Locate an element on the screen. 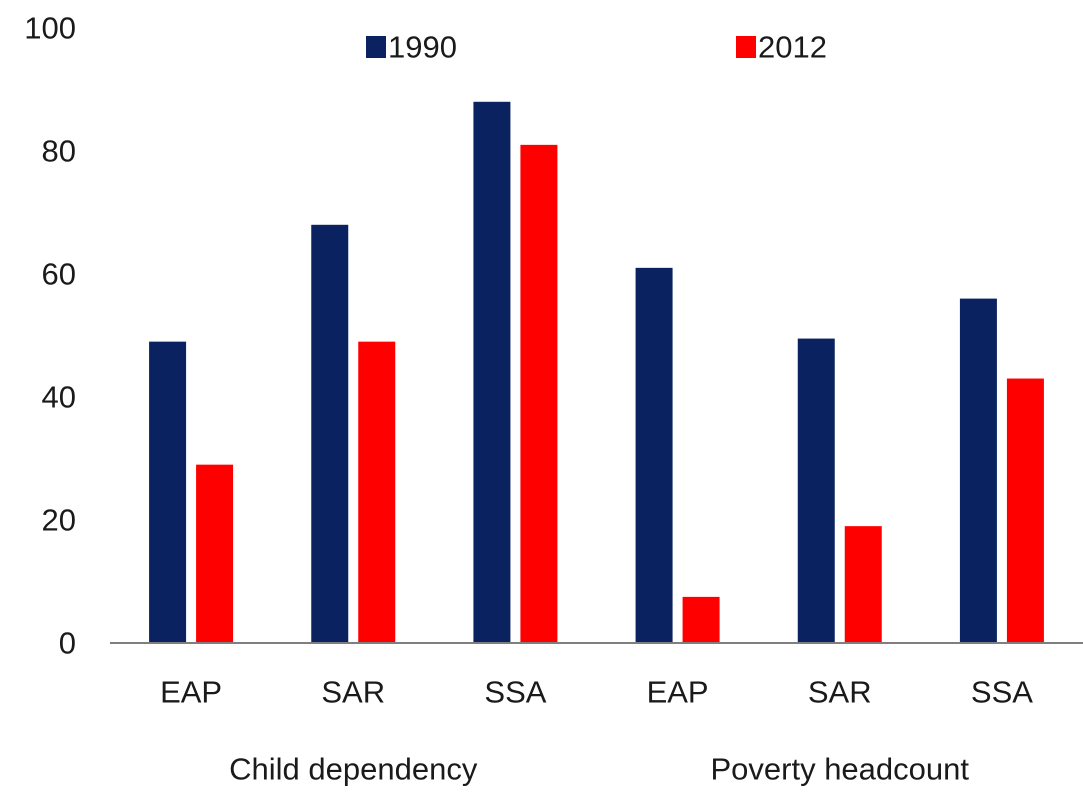 Image resolution: width=1083 pixels, height=794 pixels. legend-label: 2012 is located at coordinates (792, 47).